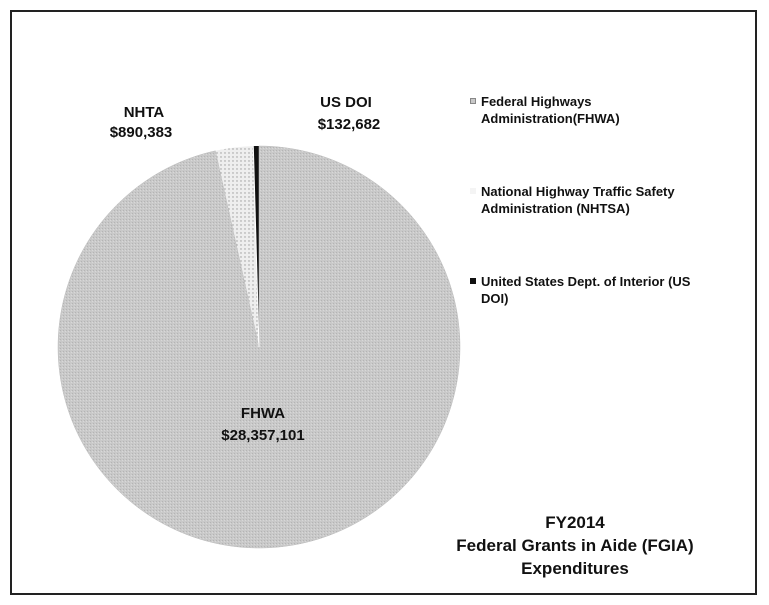 The image size is (769, 605). Describe the element at coordinates (256, 247) in the screenshot. I see `slice-separator` at that location.